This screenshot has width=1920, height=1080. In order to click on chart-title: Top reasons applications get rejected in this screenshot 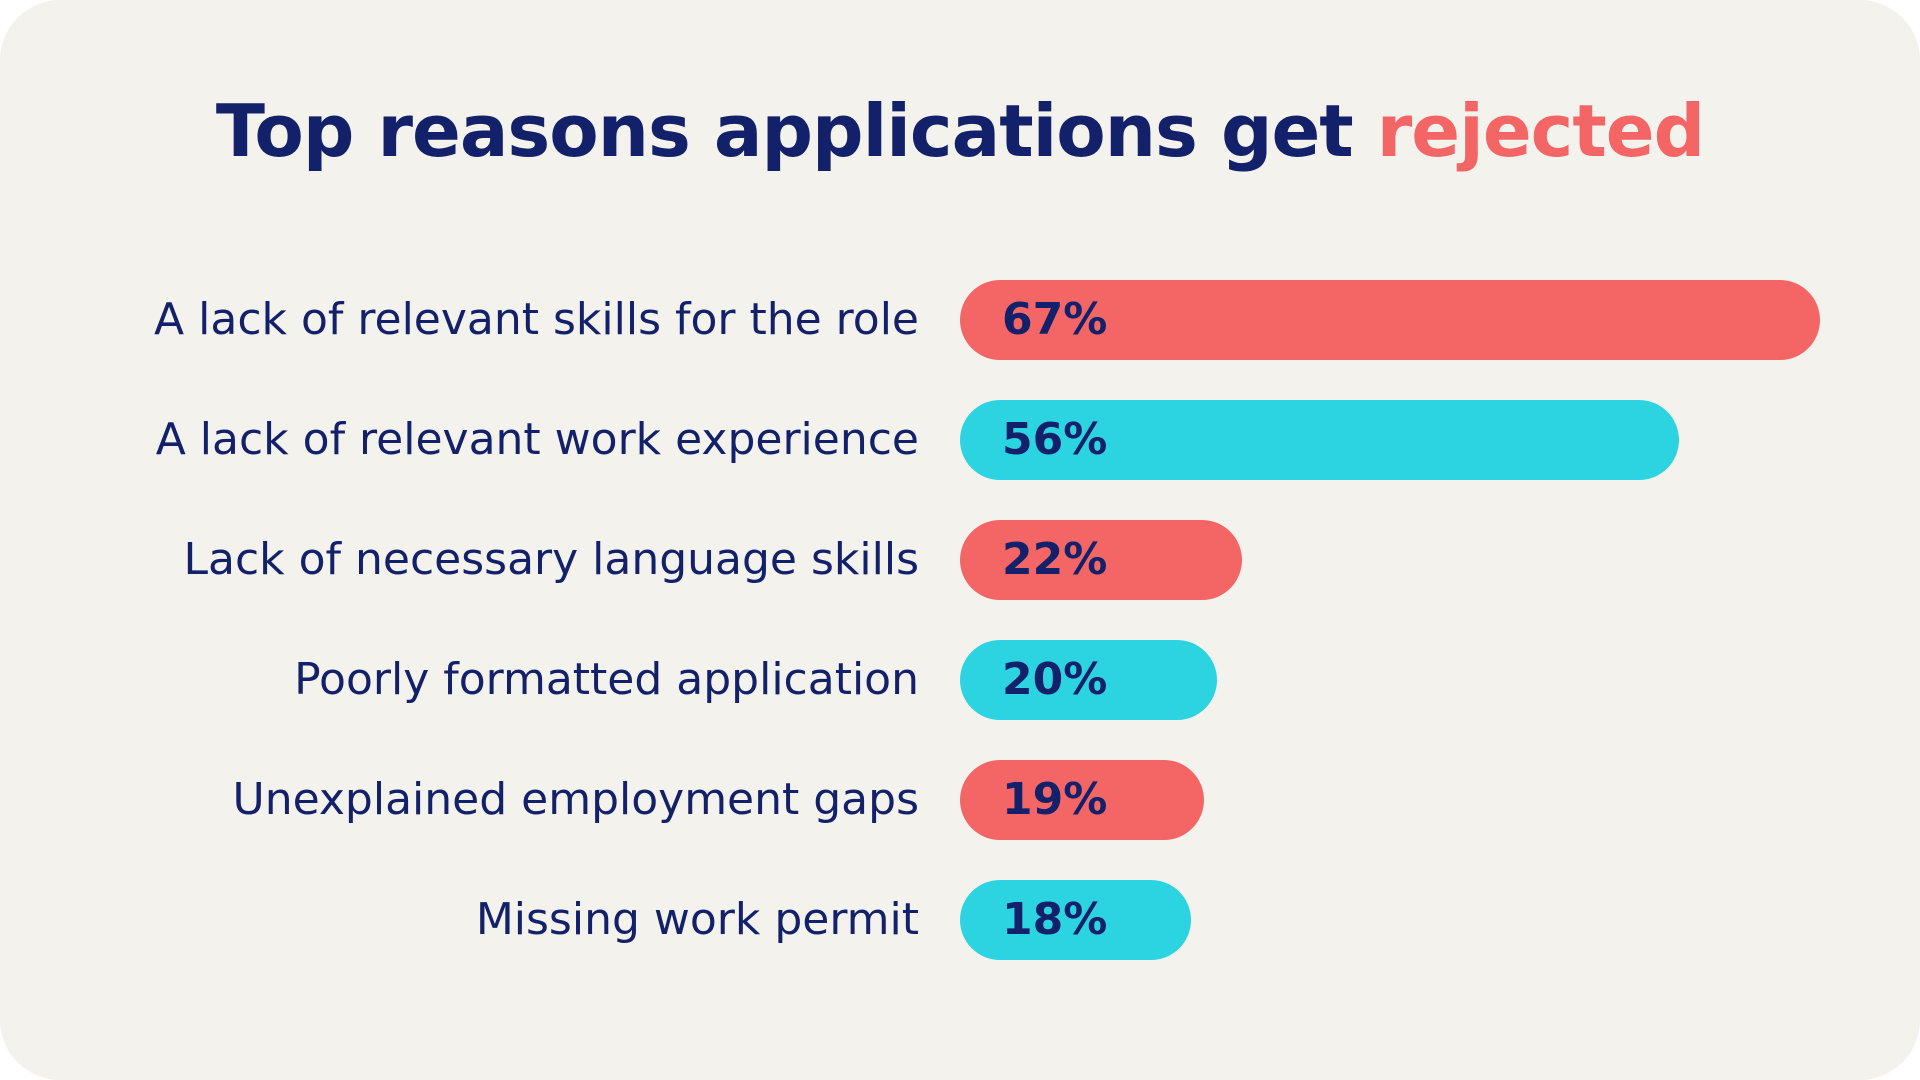, I will do `click(960, 131)`.